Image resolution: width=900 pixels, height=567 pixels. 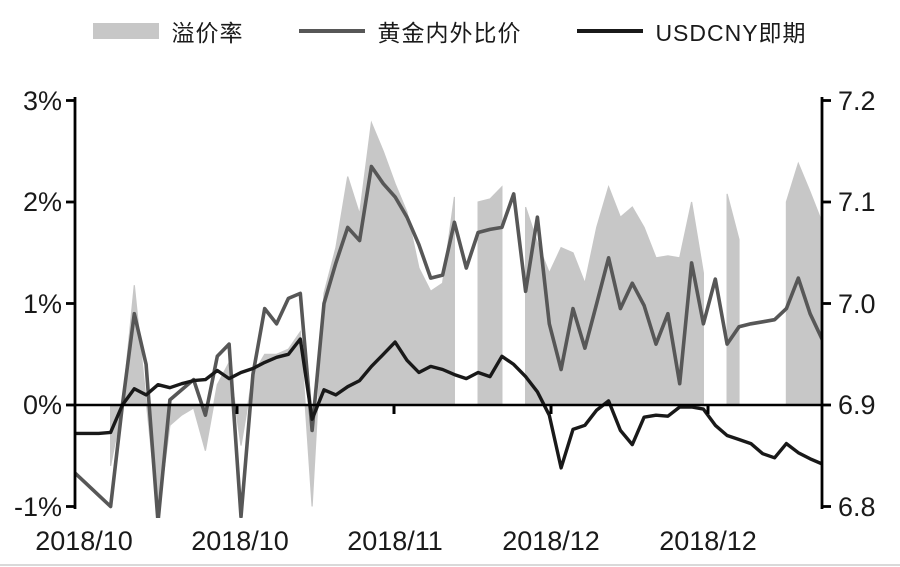 I want to click on legend-item-premium: 溢价率, so click(x=168, y=31).